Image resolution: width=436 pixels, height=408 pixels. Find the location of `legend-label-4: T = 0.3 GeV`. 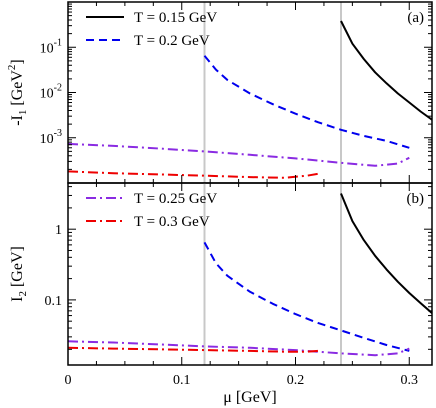

legend-label-4: T = 0.3 GeV is located at coordinates (172, 222).